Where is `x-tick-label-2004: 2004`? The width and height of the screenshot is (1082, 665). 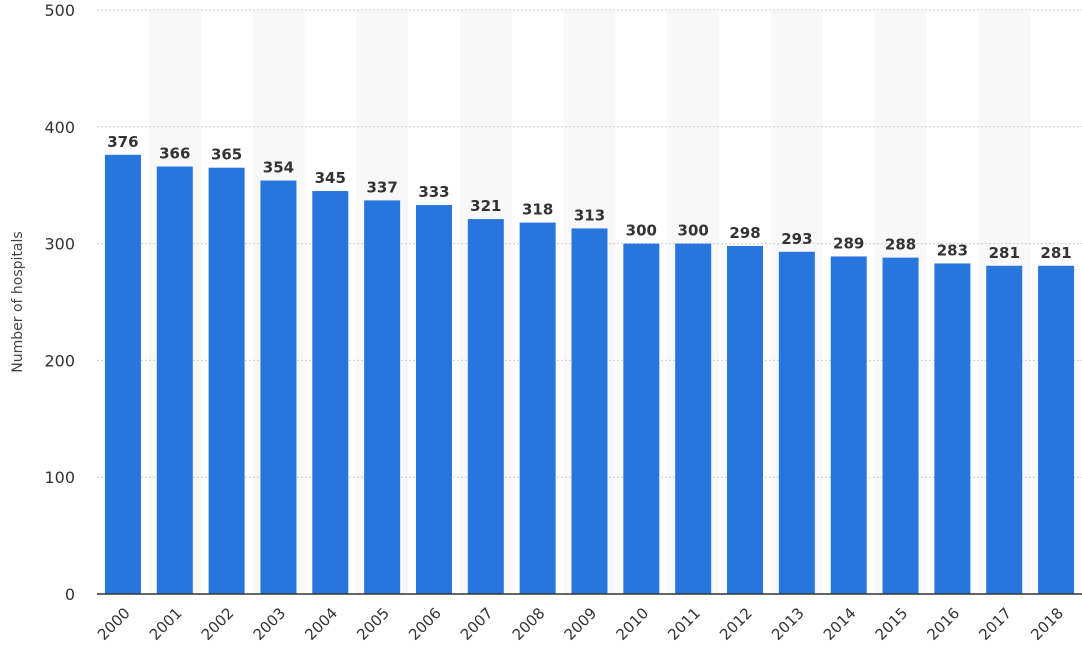 x-tick-label-2004: 2004 is located at coordinates (321, 624).